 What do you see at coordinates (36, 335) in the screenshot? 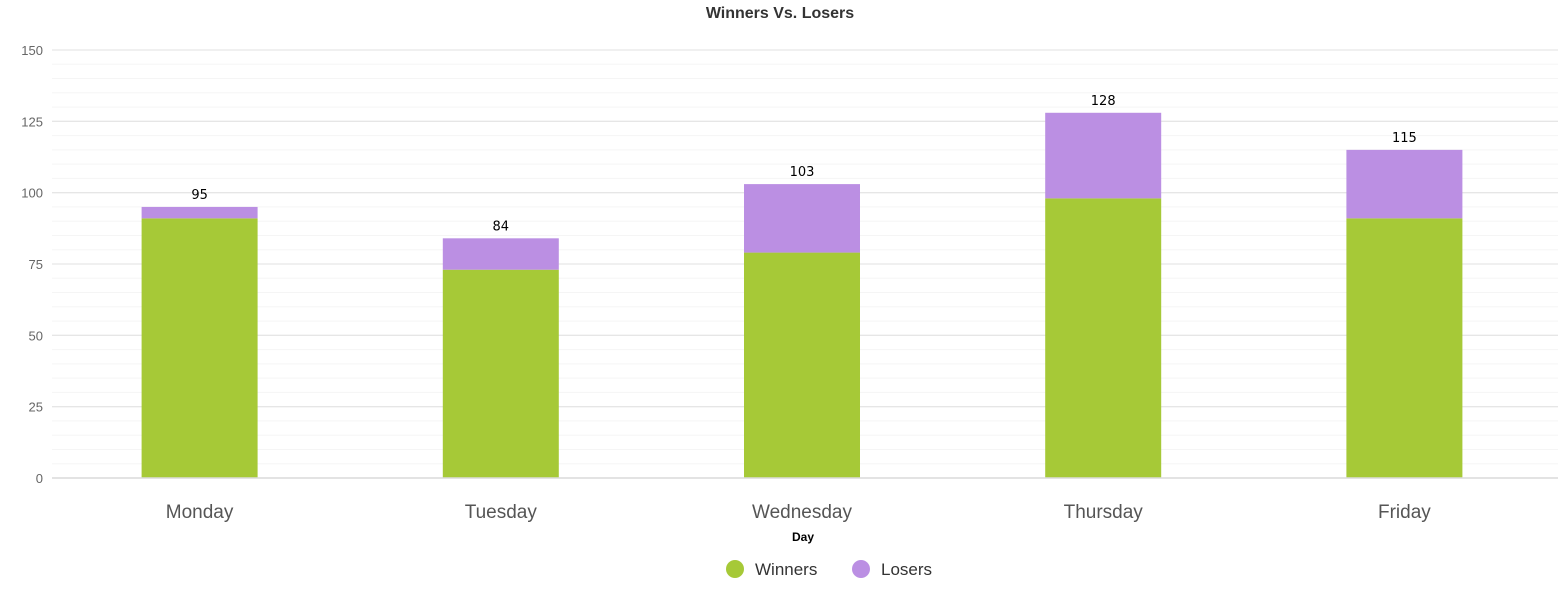
I see `y-tick-label: 50` at bounding box center [36, 335].